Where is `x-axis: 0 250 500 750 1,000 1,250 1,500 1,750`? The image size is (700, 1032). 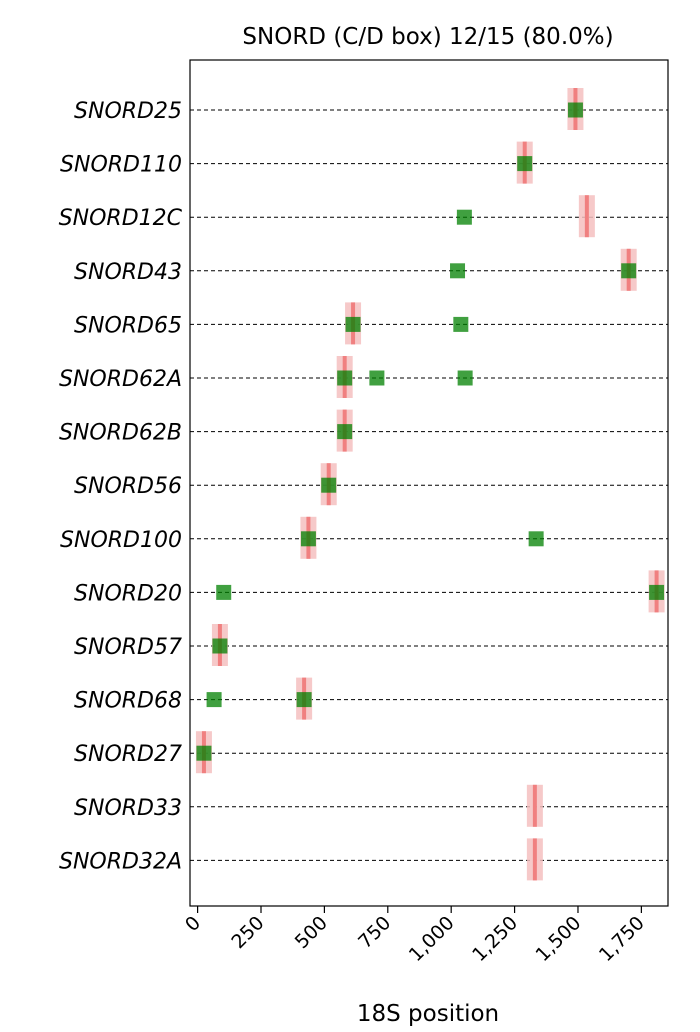
x-axis: 0 250 500 750 1,000 1,250 1,500 1,750 is located at coordinates (415, 936).